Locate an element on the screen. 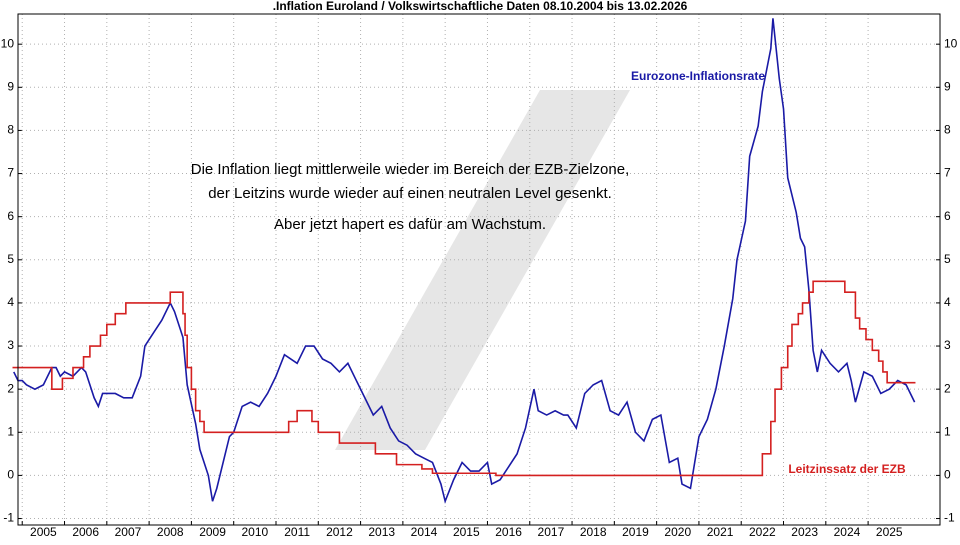 This screenshot has width=960, height=545. x-tick-label: 2009 is located at coordinates (212, 532).